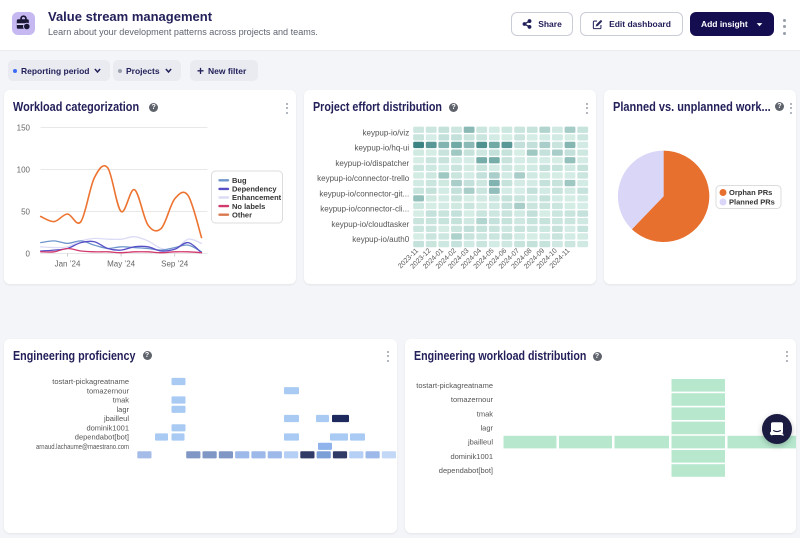 Image resolution: width=800 pixels, height=538 pixels. Describe the element at coordinates (121, 264) in the screenshot. I see `svg-text: May ’24` at that location.